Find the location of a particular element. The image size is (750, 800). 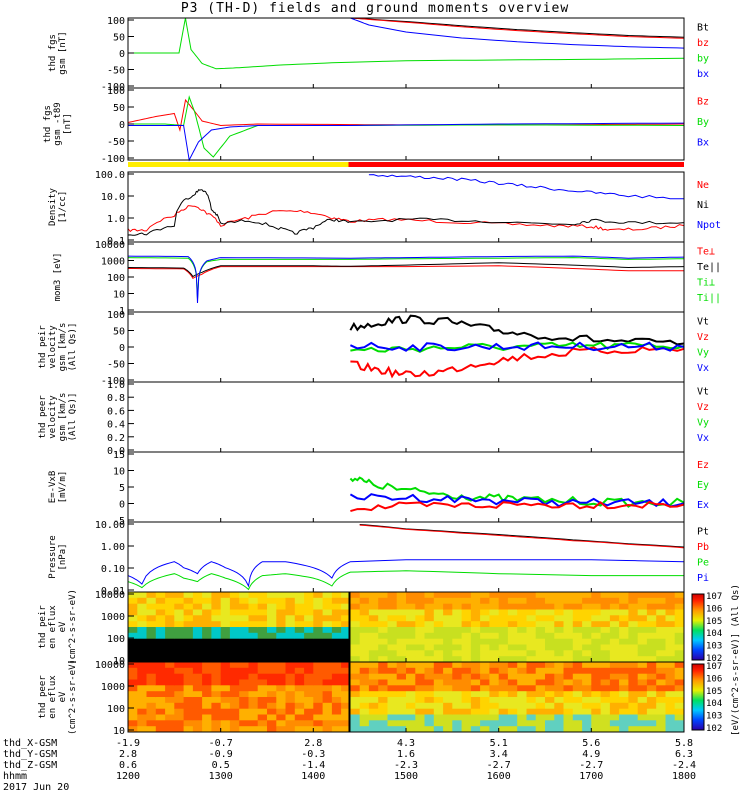

y-tick-label: 10000 is located at coordinates (110, 245).